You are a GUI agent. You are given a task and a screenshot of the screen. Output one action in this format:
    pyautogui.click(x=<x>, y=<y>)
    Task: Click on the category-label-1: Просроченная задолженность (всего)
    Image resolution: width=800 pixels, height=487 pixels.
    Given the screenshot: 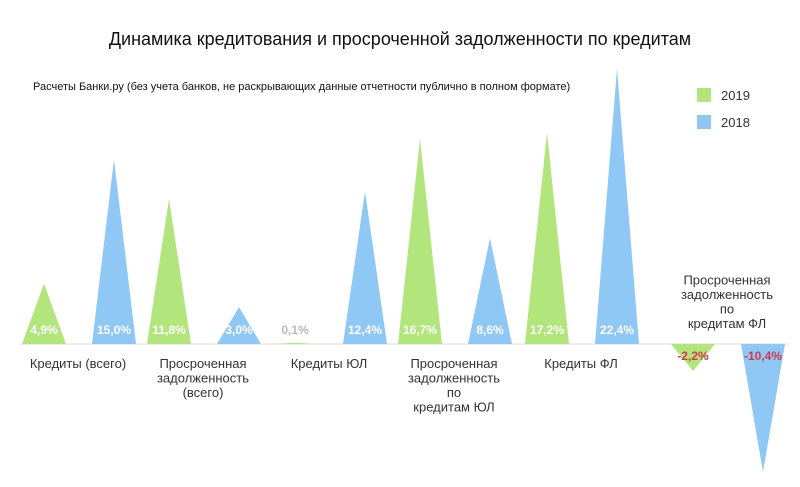 What is the action you would take?
    pyautogui.click(x=203, y=378)
    